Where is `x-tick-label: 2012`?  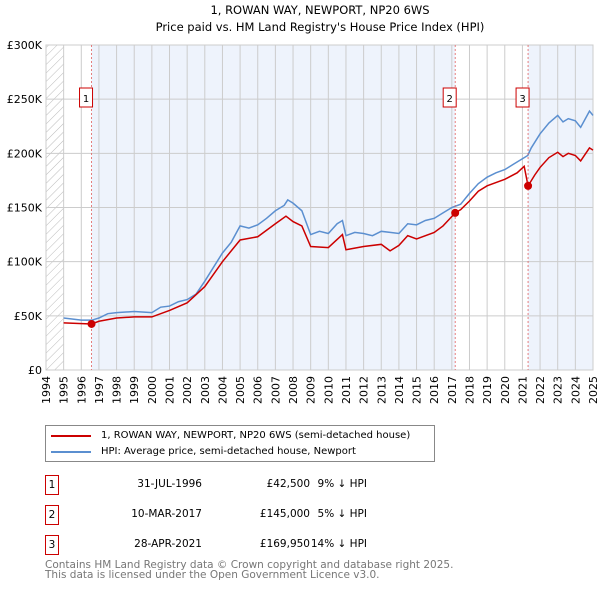
x-tick-label: 2012 is located at coordinates (364, 390).